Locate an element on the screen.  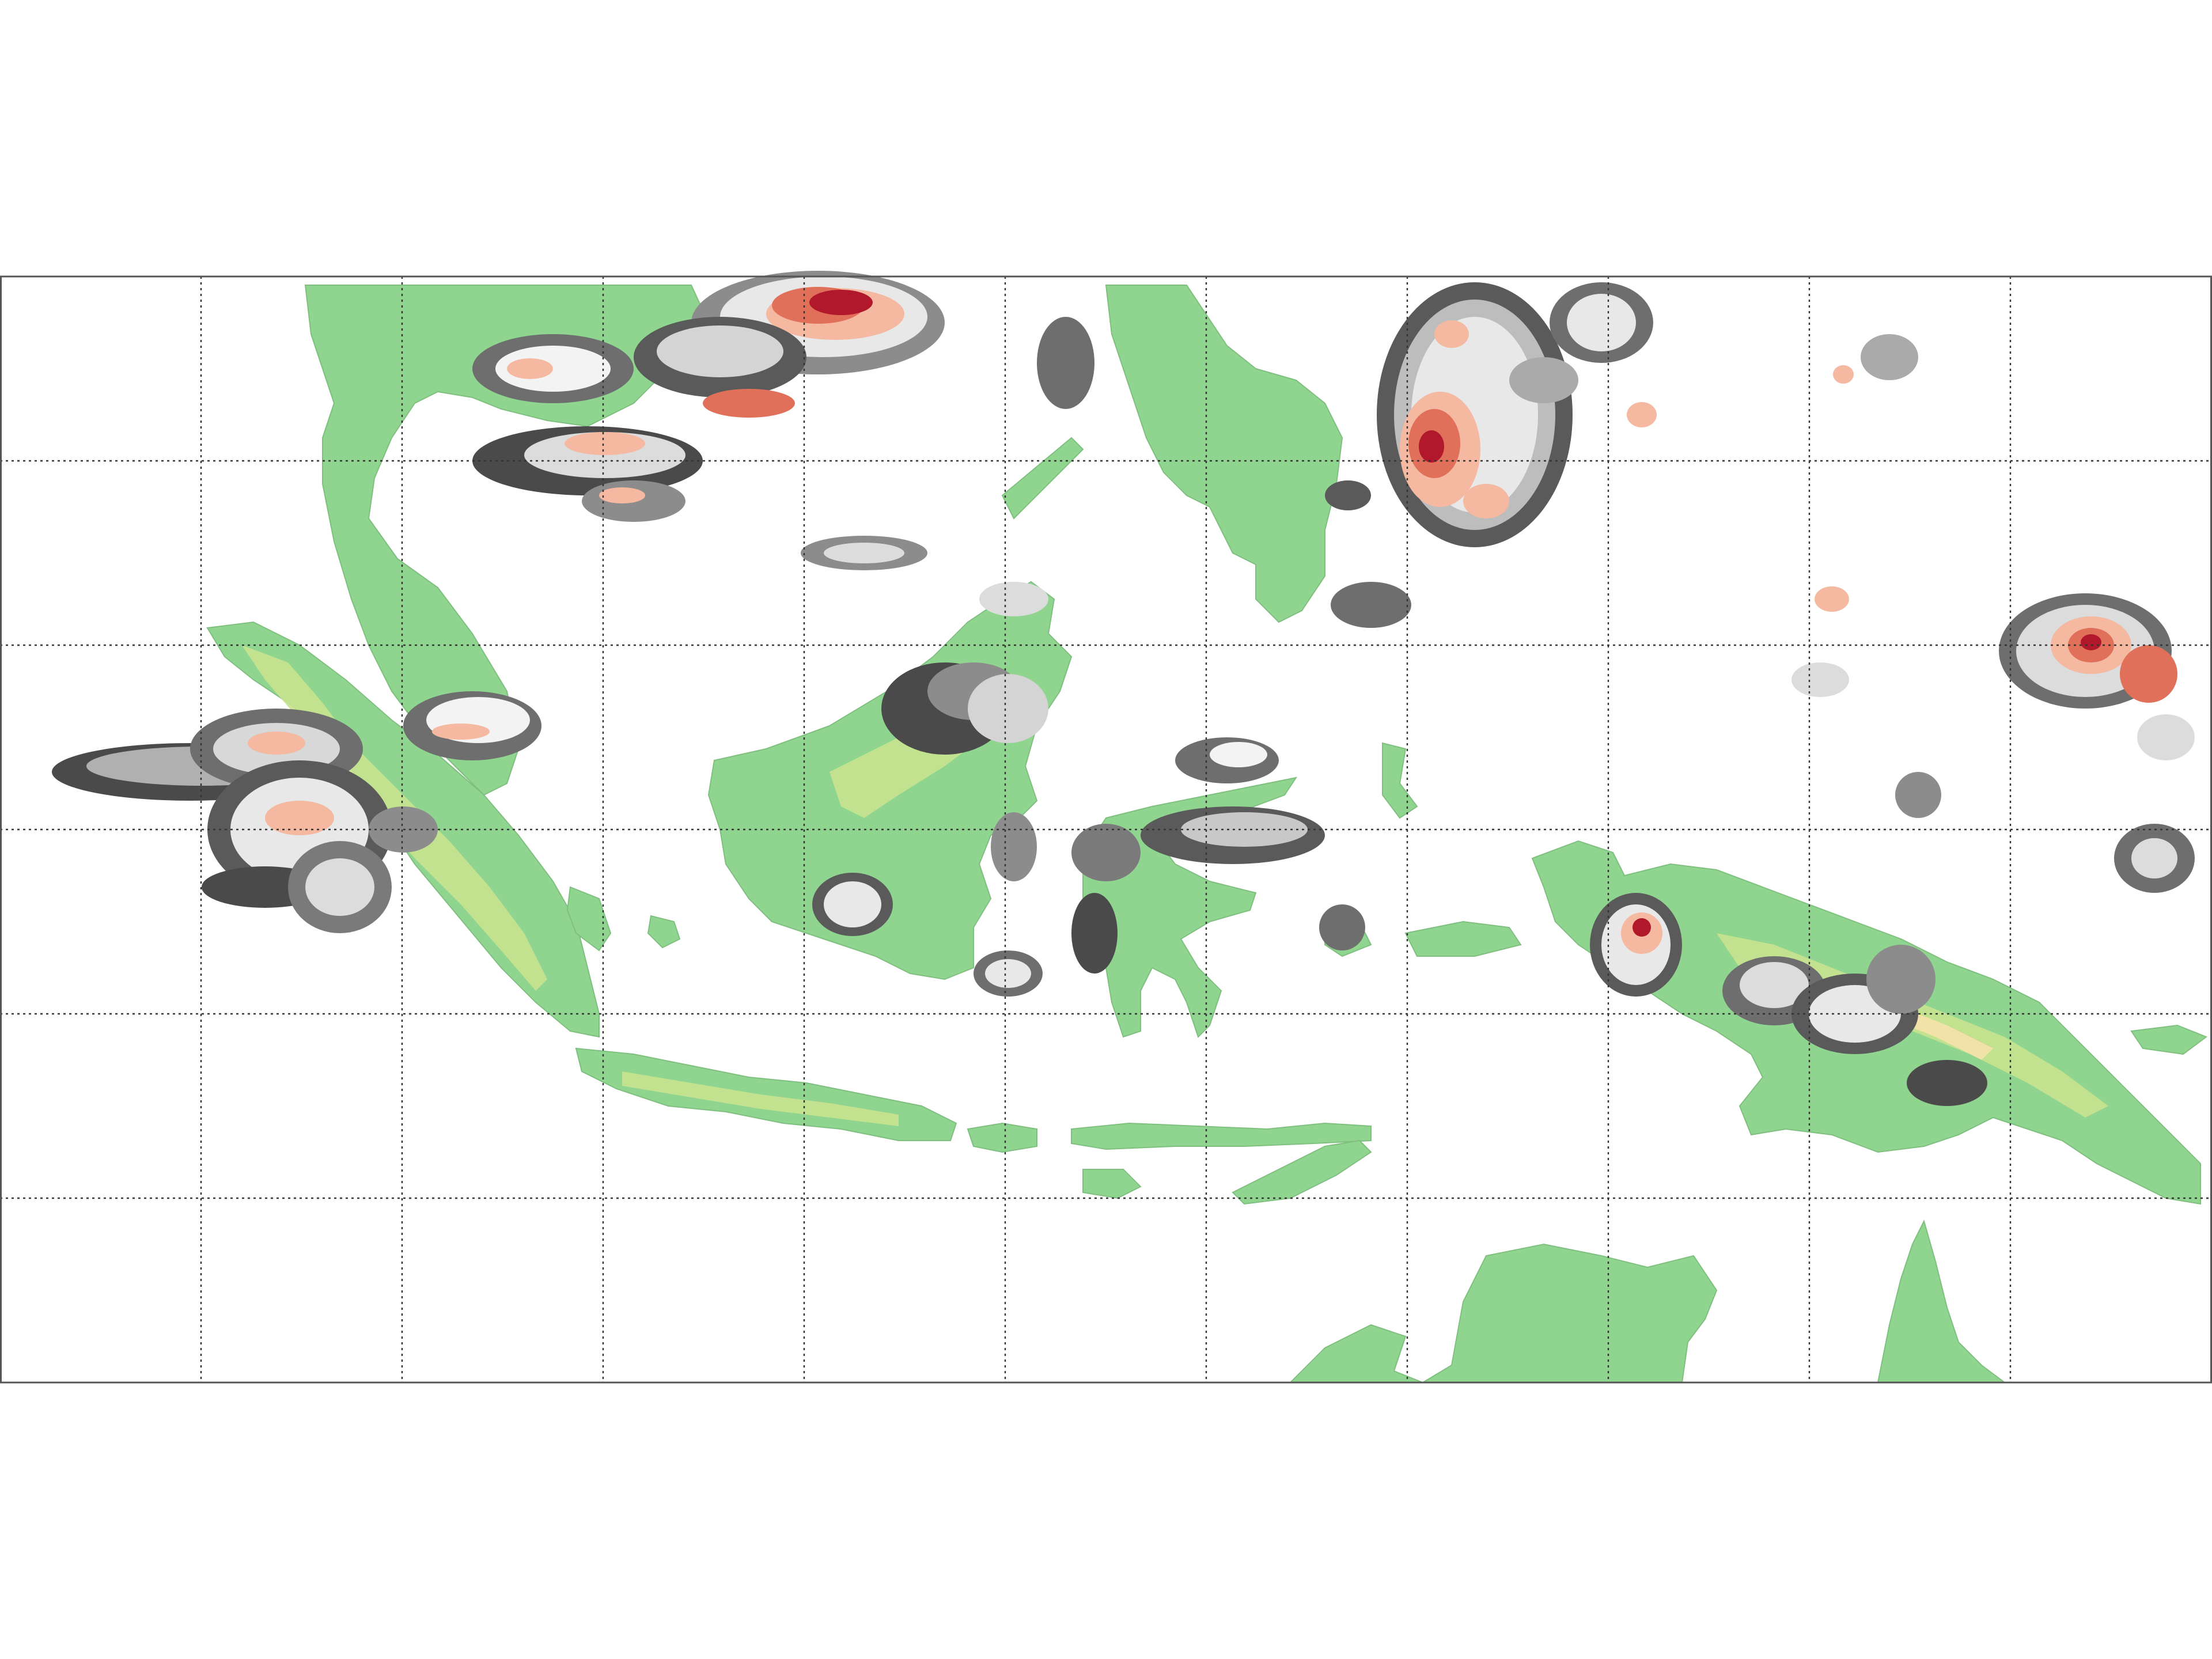
land-belitung is located at coordinates (664, 932).